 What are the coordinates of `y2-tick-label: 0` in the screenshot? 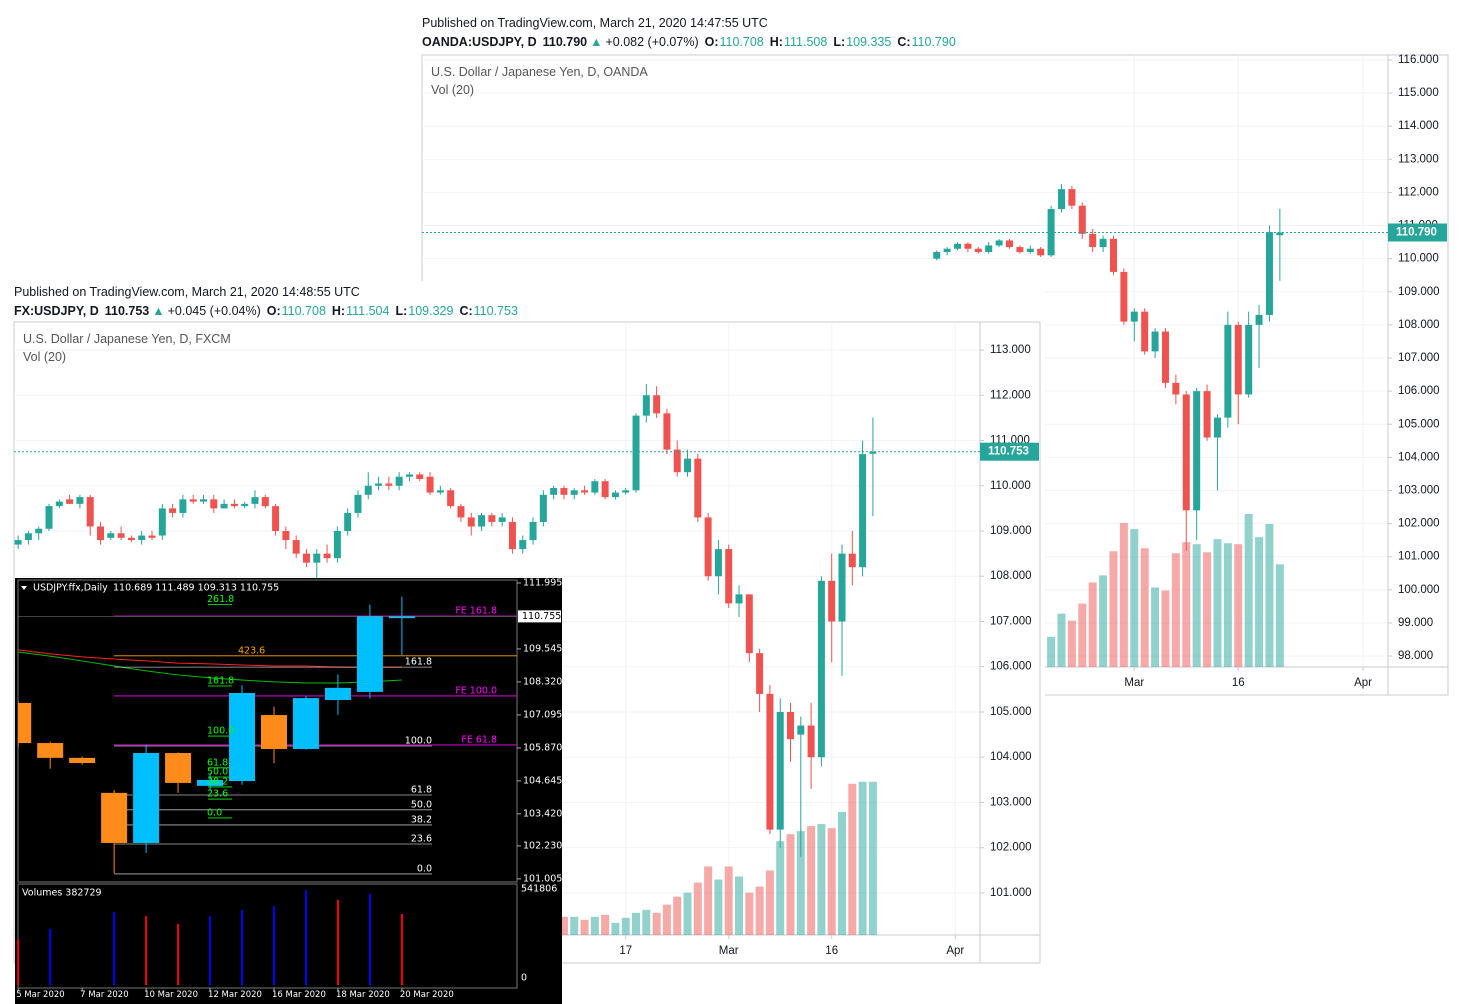 It's located at (524, 978).